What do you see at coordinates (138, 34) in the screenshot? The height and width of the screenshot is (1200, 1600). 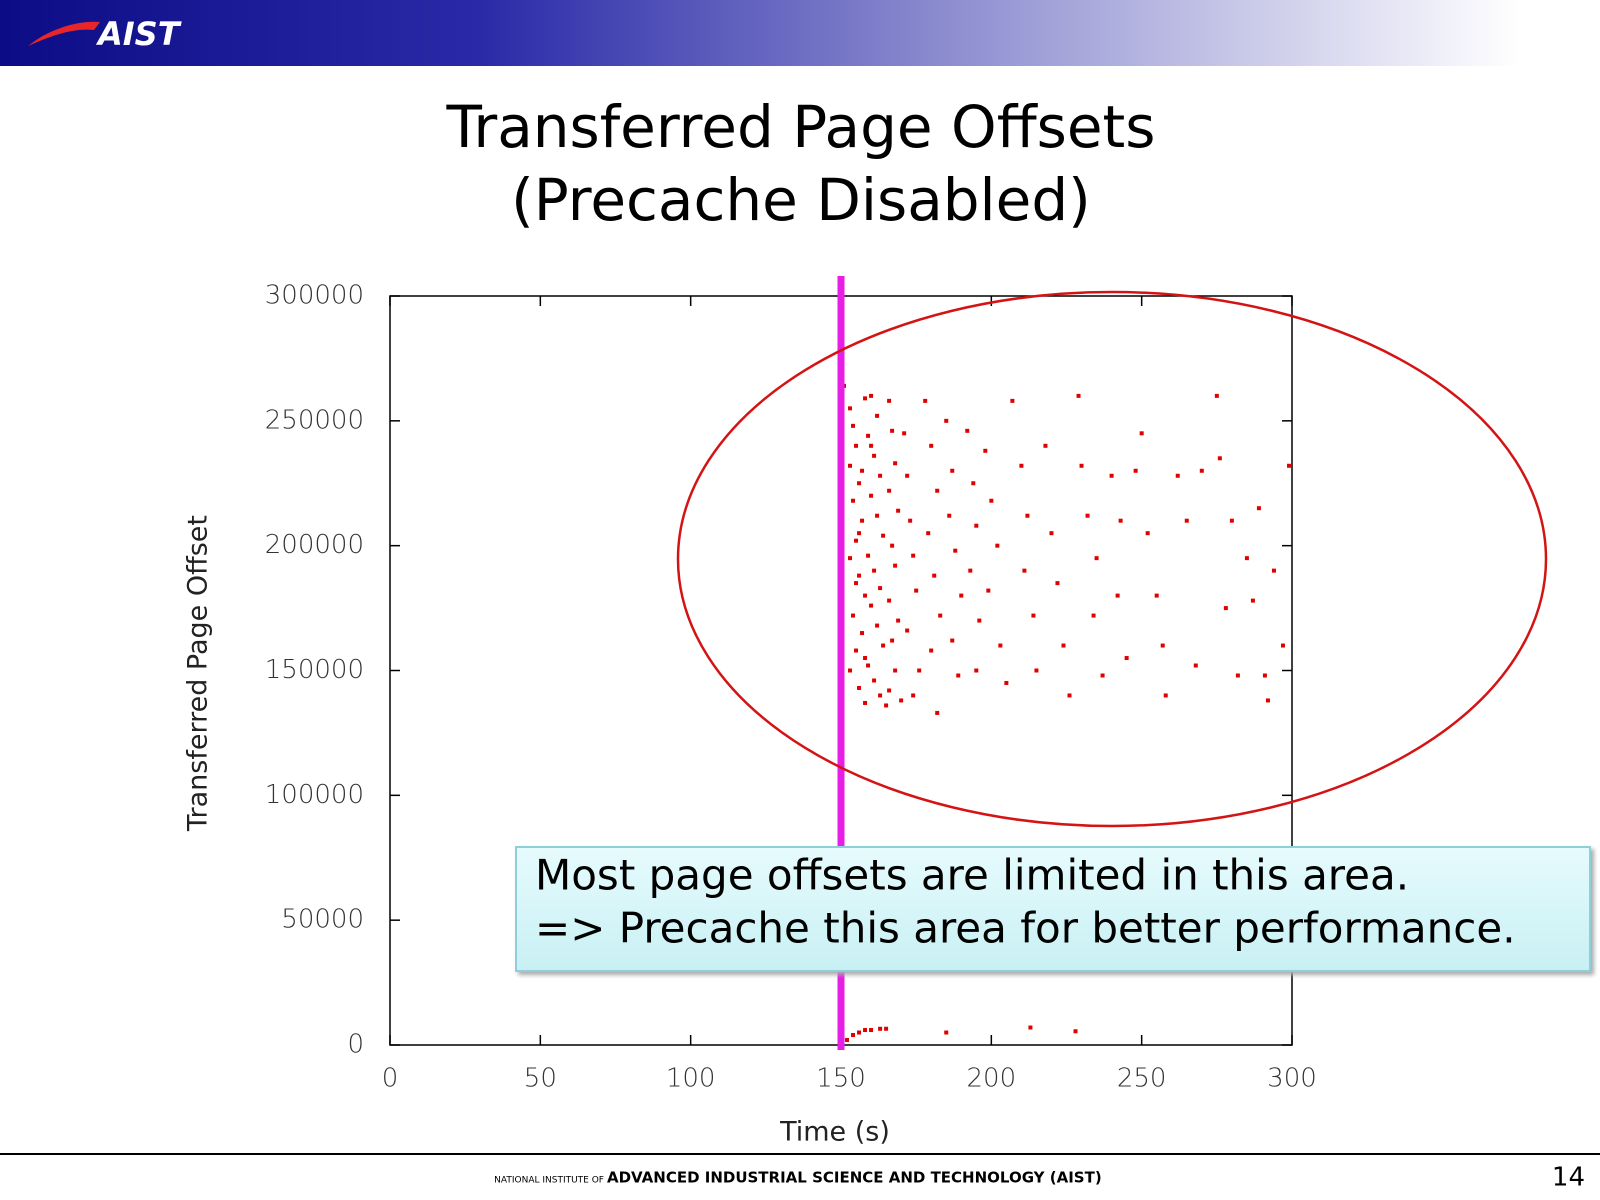 I see `logo: AIST` at bounding box center [138, 34].